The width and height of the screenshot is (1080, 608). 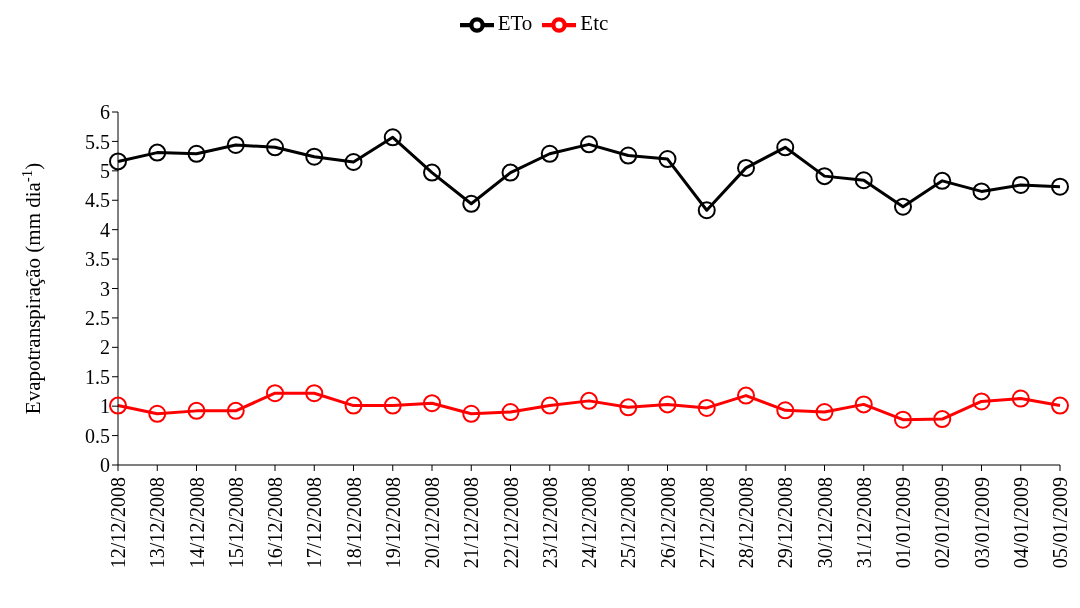 I want to click on y-tick-label: 5, so click(x=105, y=170).